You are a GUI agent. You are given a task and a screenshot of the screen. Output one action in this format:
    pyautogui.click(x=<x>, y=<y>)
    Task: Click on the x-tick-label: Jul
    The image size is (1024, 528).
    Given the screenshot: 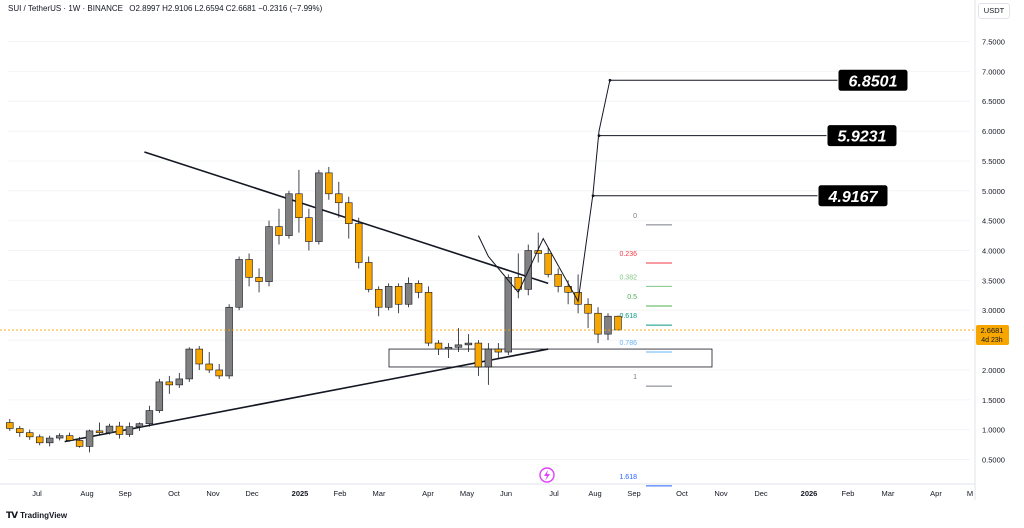 What is the action you would take?
    pyautogui.click(x=554, y=493)
    